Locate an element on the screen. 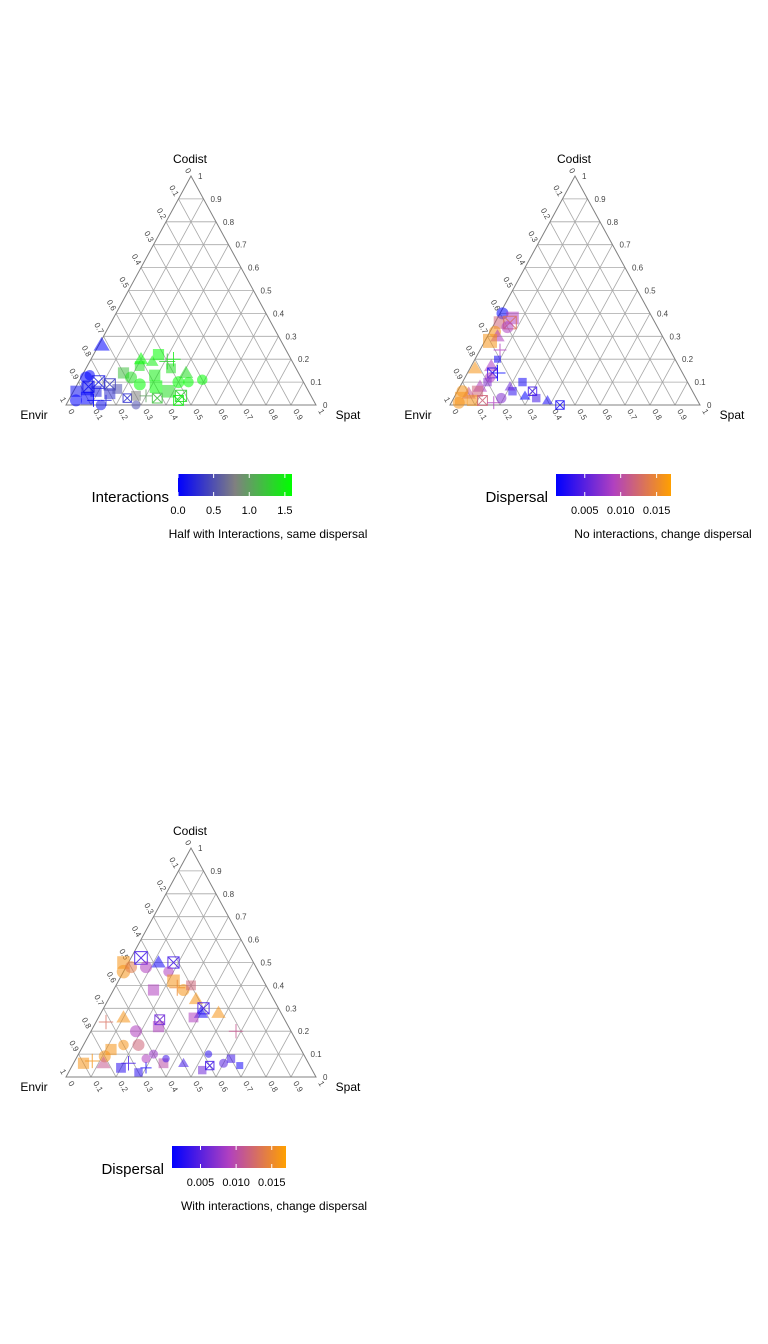 The image size is (768, 1344). spat-tick-label: 0.7 is located at coordinates (632, 415).